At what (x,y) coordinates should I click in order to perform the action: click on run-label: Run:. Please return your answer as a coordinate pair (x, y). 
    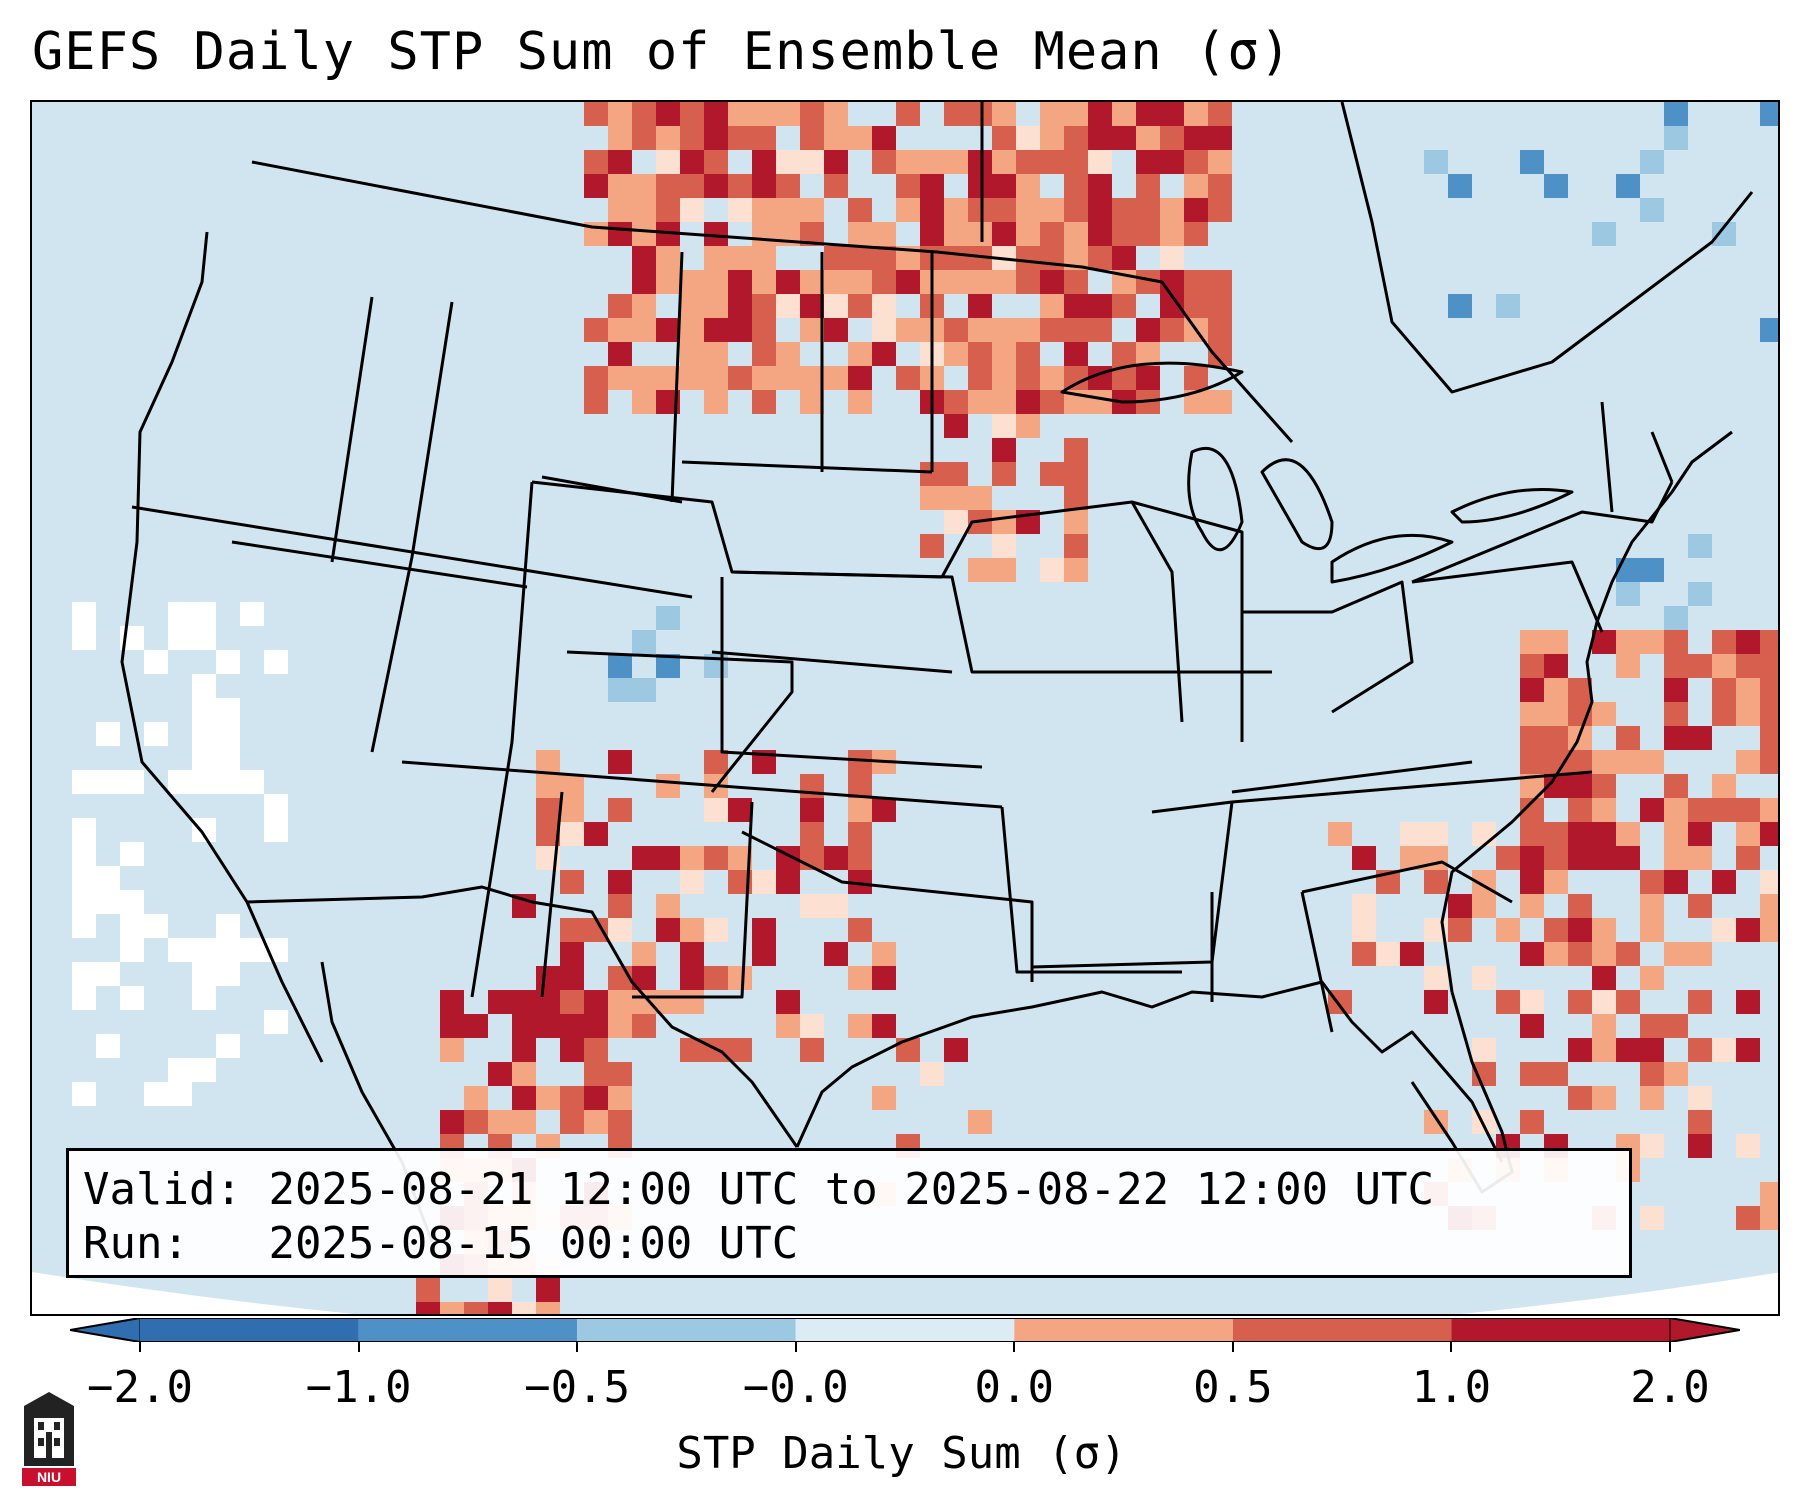
    Looking at the image, I should click on (136, 1243).